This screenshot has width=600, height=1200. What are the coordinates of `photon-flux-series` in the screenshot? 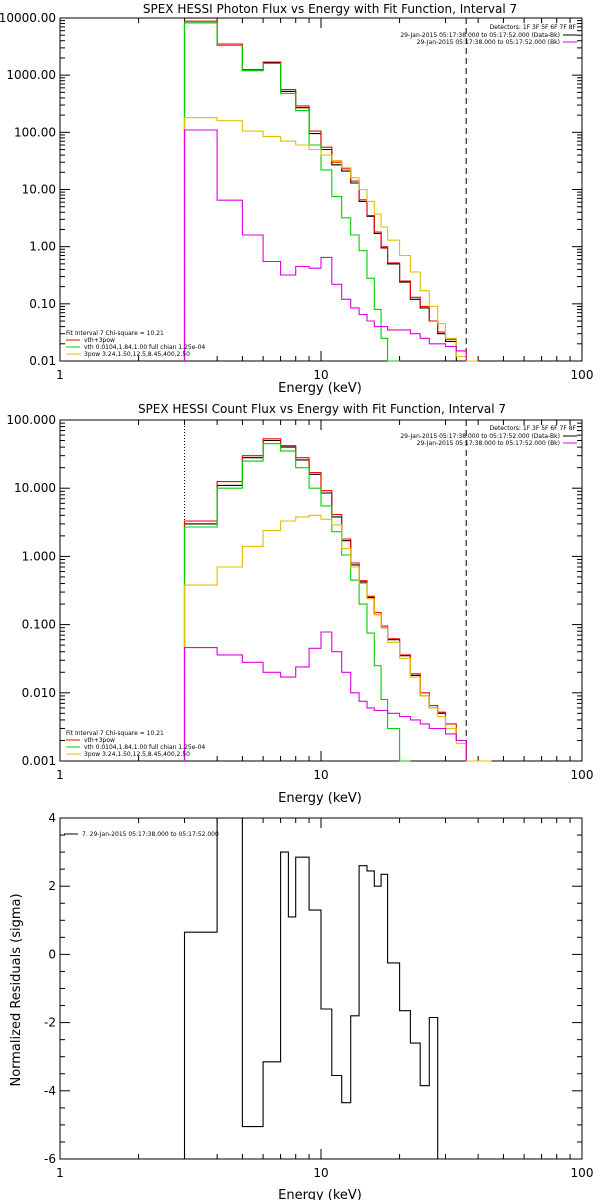 It's located at (331, 190).